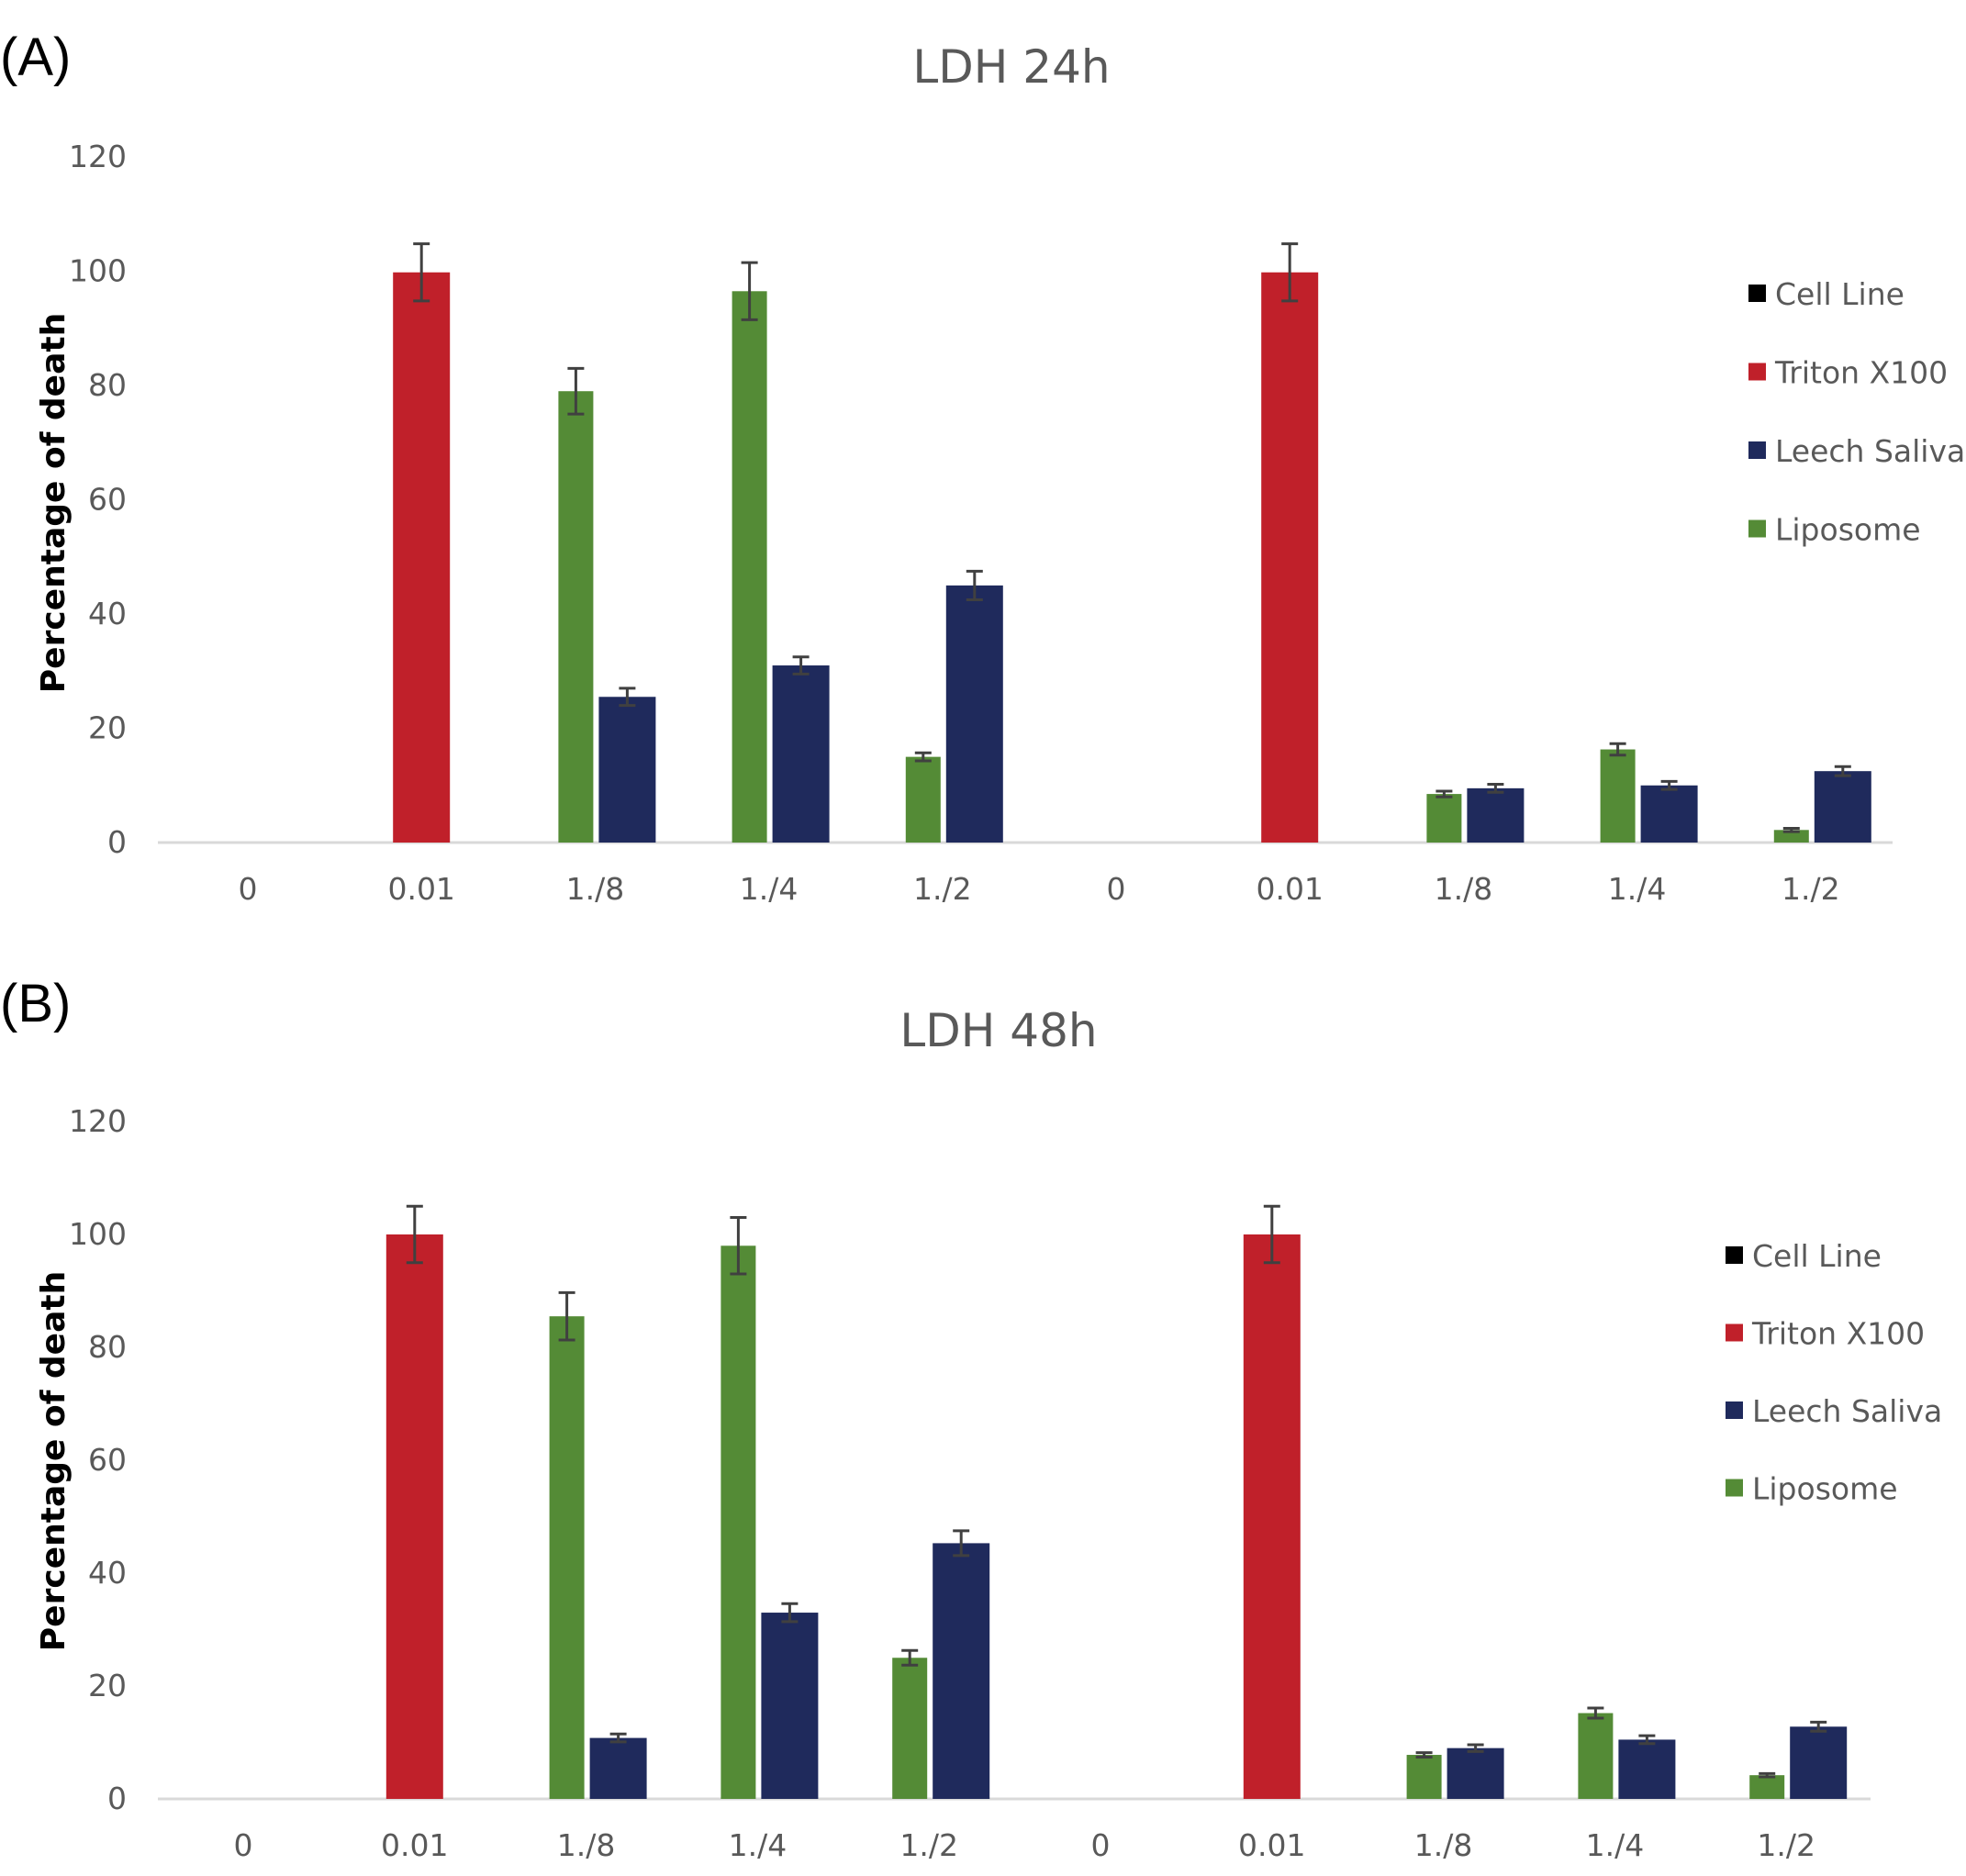 Image resolution: width=1966 pixels, height=1876 pixels. Describe the element at coordinates (1011, 67) in the screenshot. I see `chart-title-a: LDH 24h` at that location.